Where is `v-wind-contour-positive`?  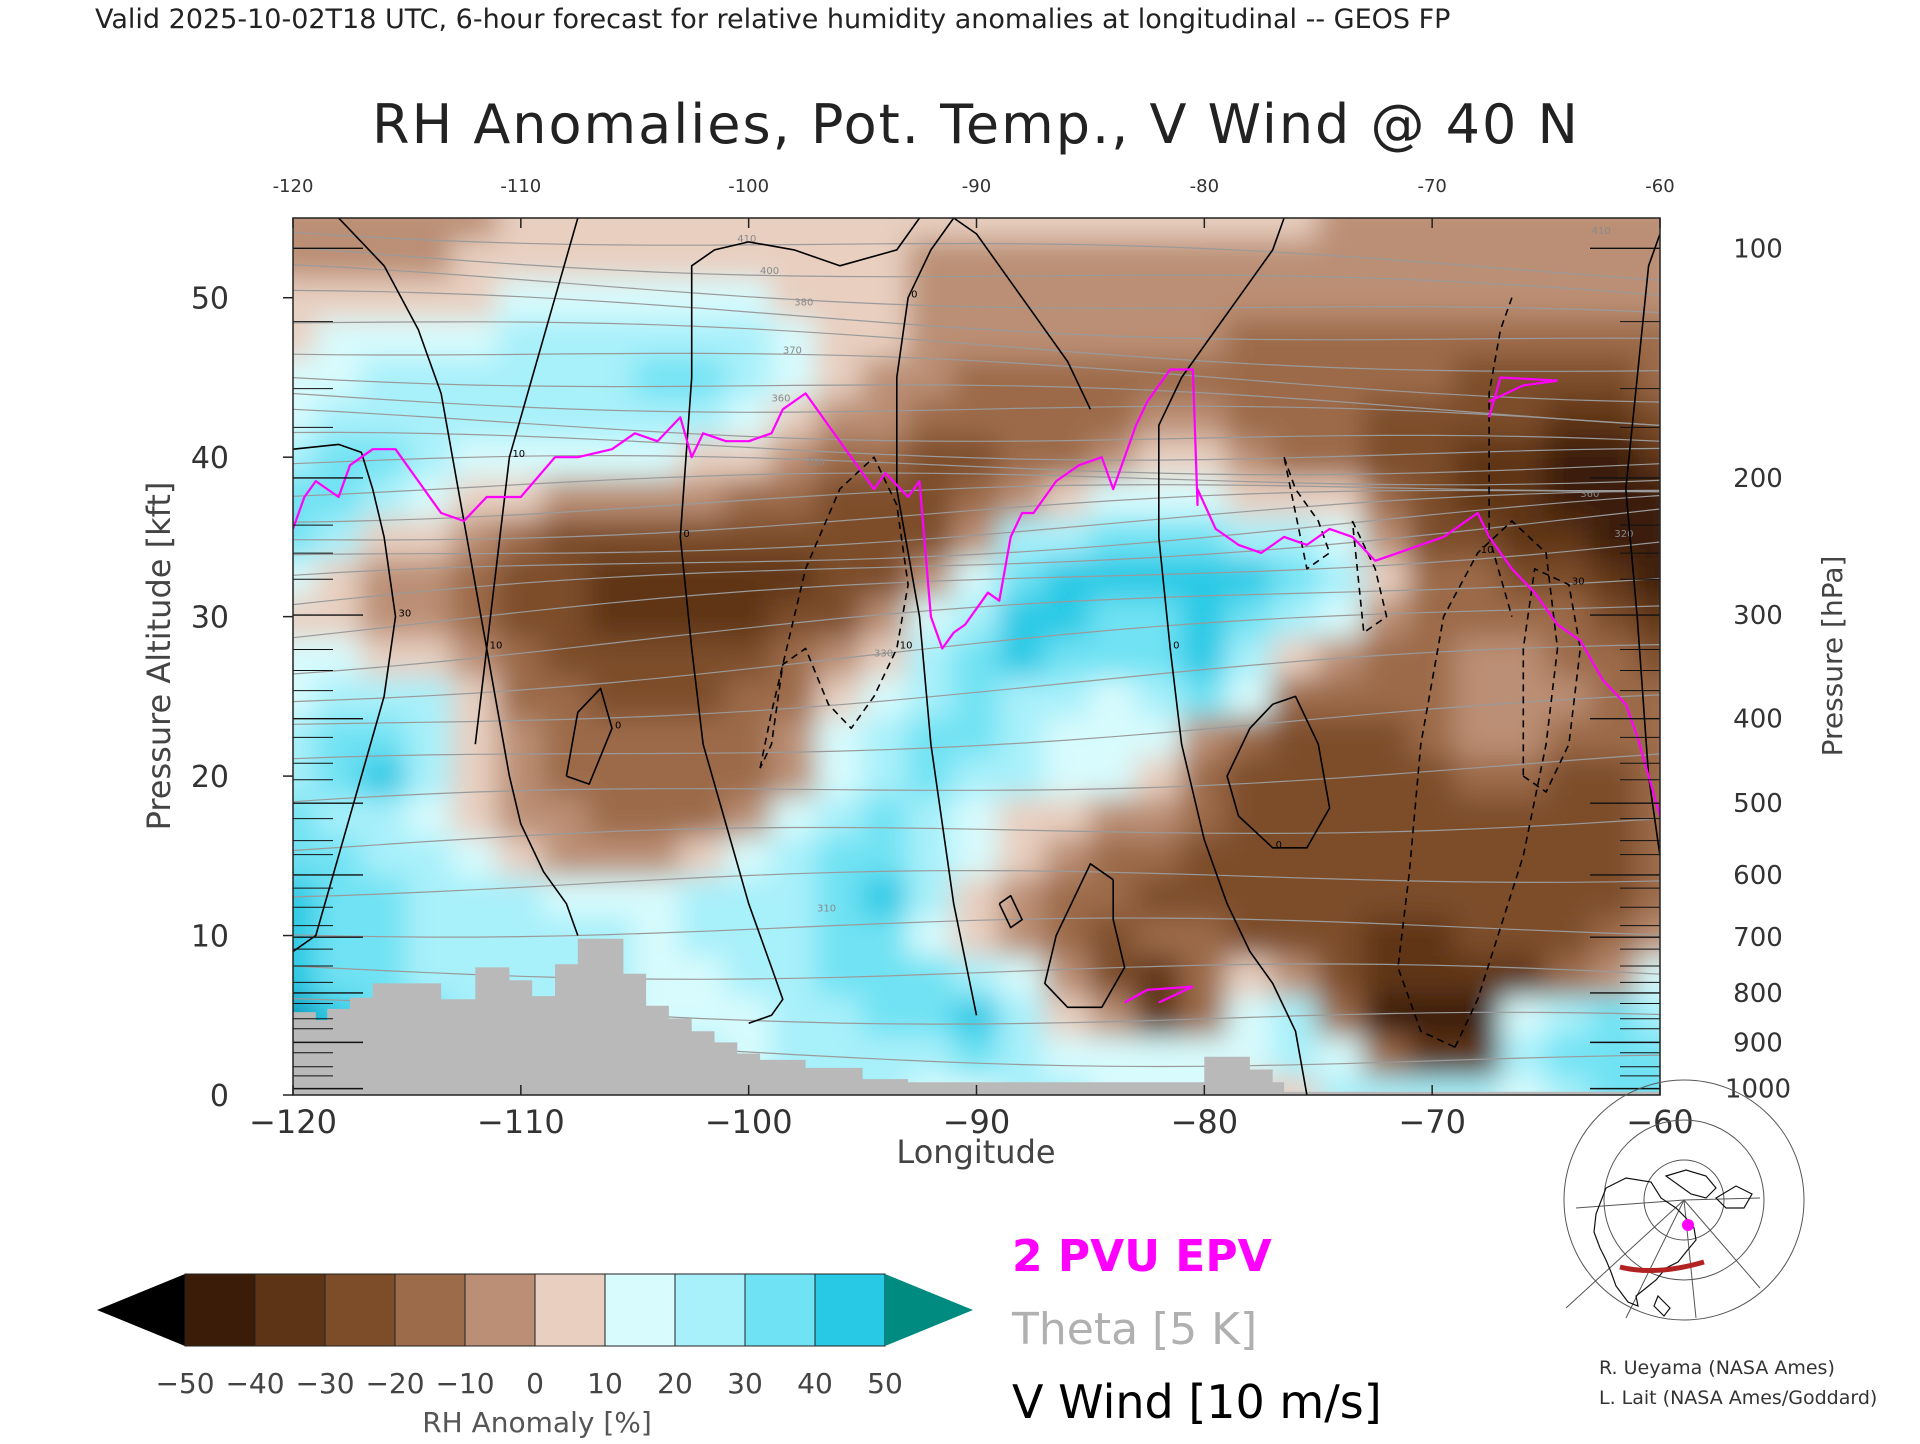
v-wind-contour-positive is located at coordinates (1233, 656).